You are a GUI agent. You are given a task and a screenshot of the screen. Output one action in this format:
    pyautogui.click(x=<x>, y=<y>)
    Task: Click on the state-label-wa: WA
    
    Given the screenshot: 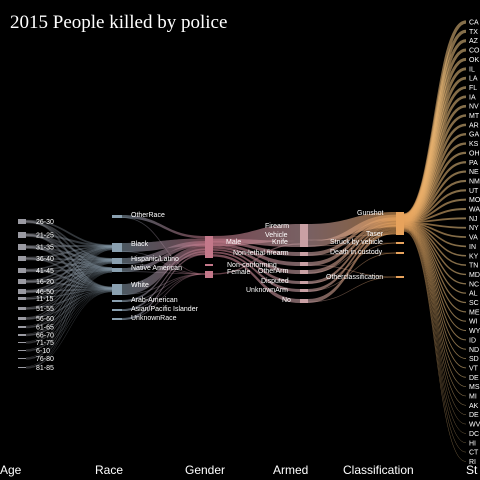 What is the action you would take?
    pyautogui.click(x=474, y=210)
    